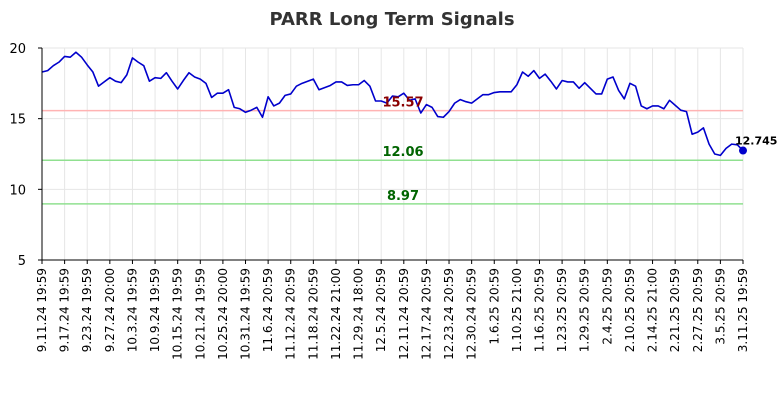 This screenshot has width=784, height=400. I want to click on y-tick-label: 10, so click(17, 190).